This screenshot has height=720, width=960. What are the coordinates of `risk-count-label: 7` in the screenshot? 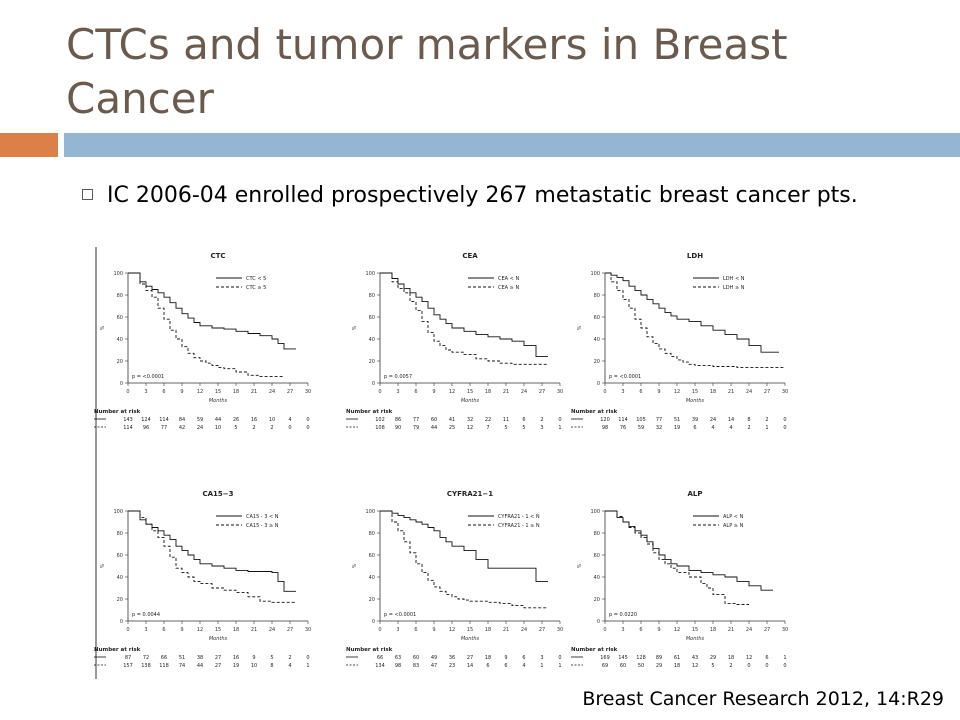 It's located at (487, 428).